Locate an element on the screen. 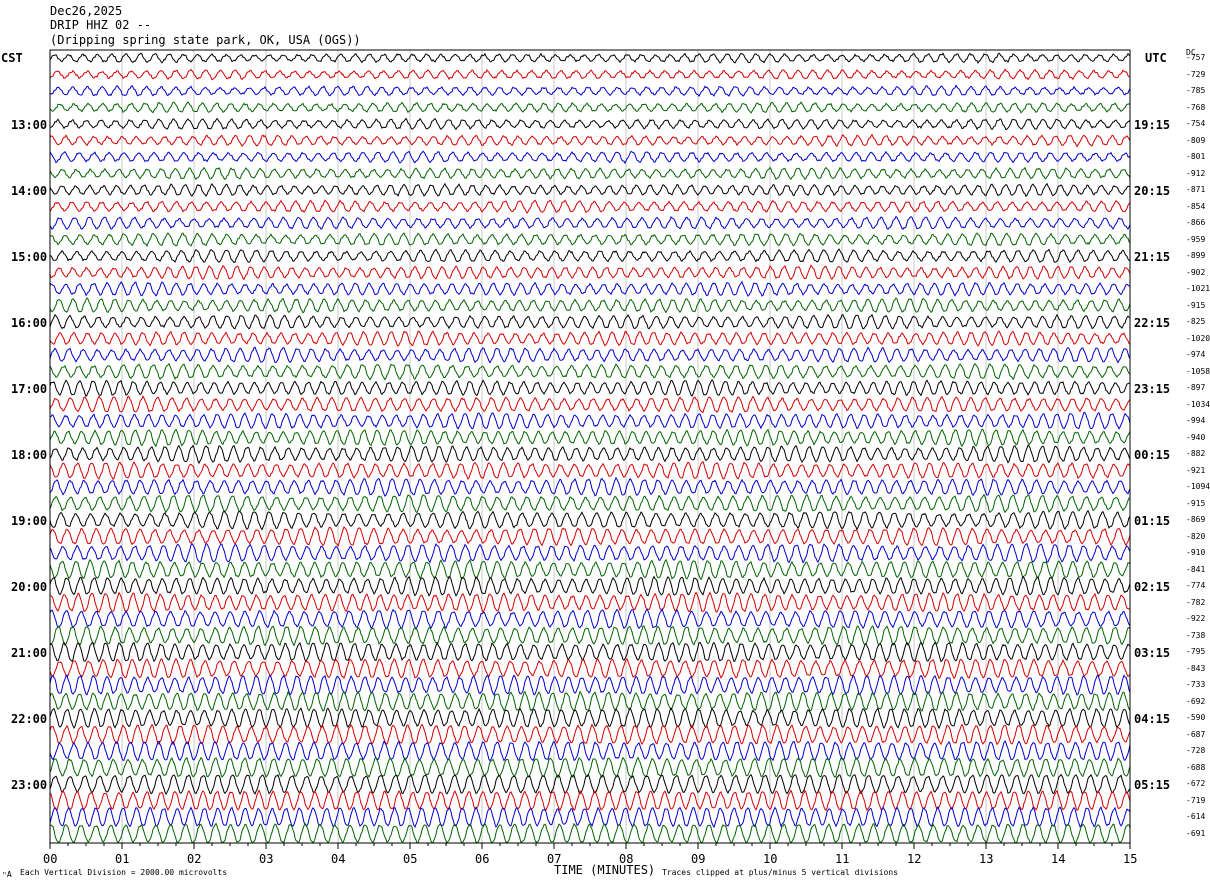 The height and width of the screenshot is (886, 1210). right-hour-label: 19:15 is located at coordinates (1152, 125).